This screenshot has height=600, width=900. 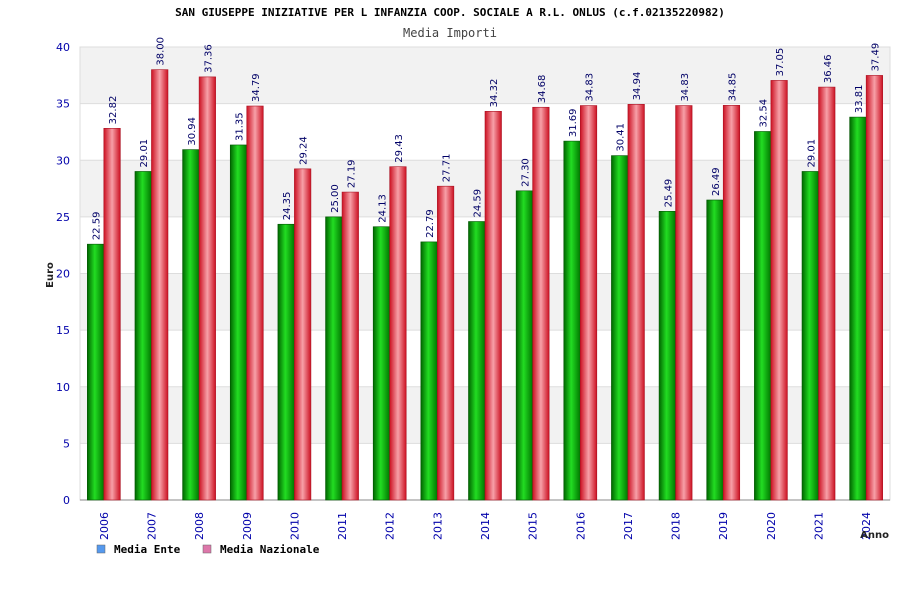 I want to click on x-tick-label: 2014, so click(x=485, y=526).